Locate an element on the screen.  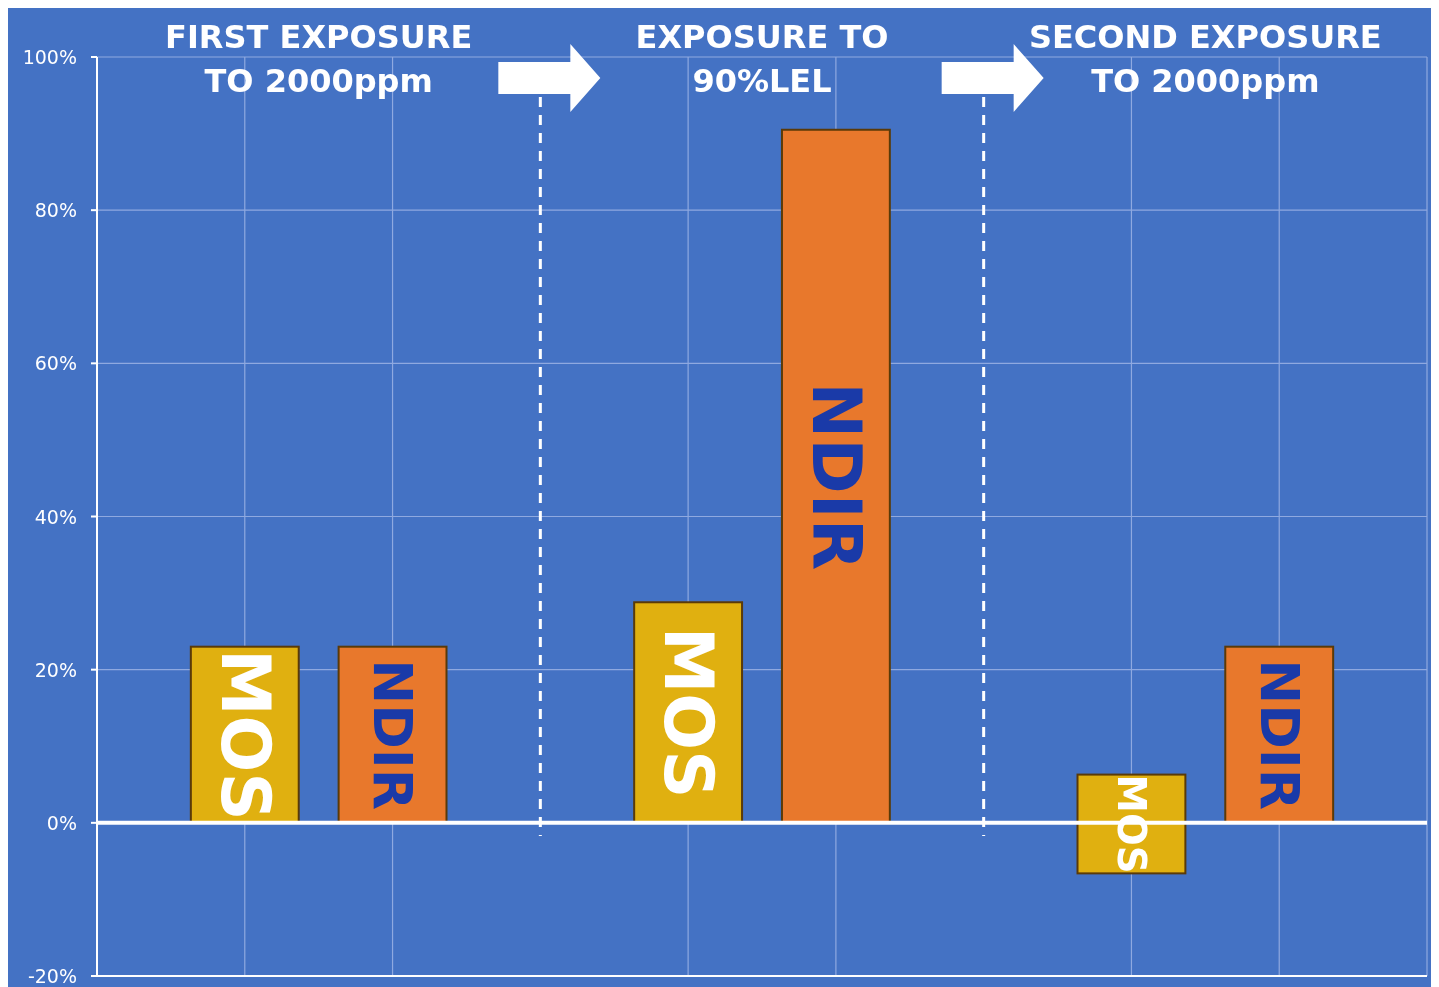
bar is located at coordinates (835, 476).